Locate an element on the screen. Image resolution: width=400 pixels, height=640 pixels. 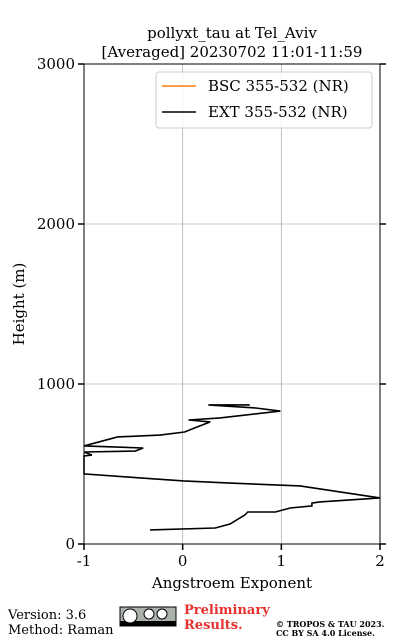
y-tick-label: 0 is located at coordinates (70, 544).